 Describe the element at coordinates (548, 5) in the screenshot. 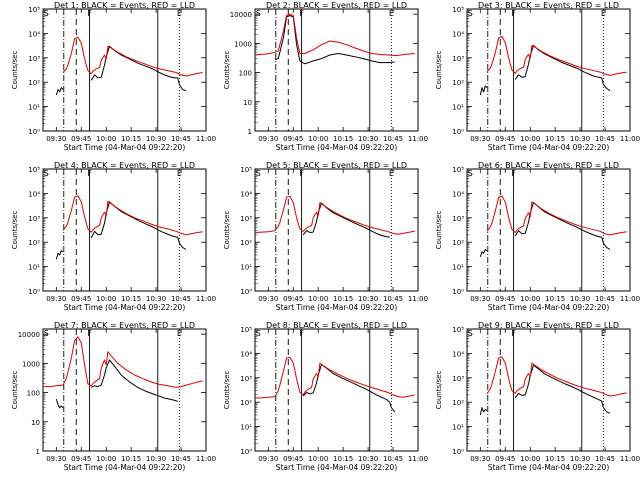

I see `panel-title: Det 3: BLACK = Events, RED = LLD` at that location.